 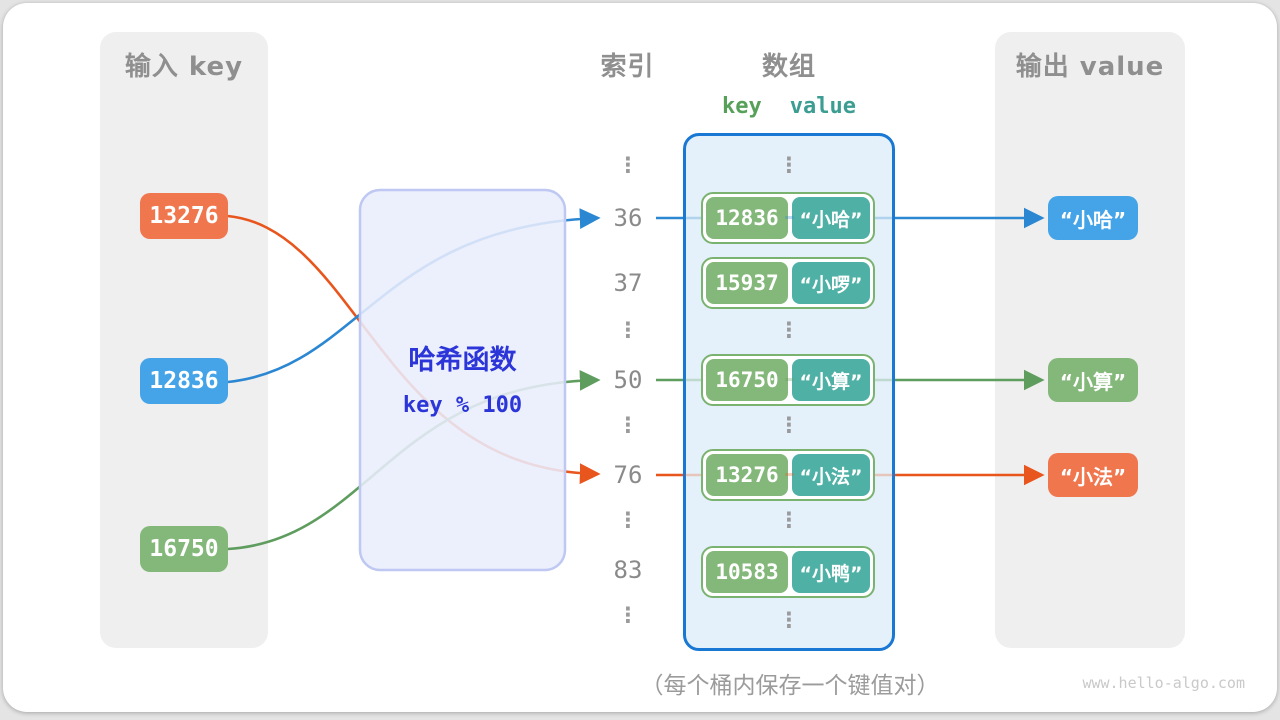 I want to click on input-key-13276: 13276, so click(x=184, y=216).